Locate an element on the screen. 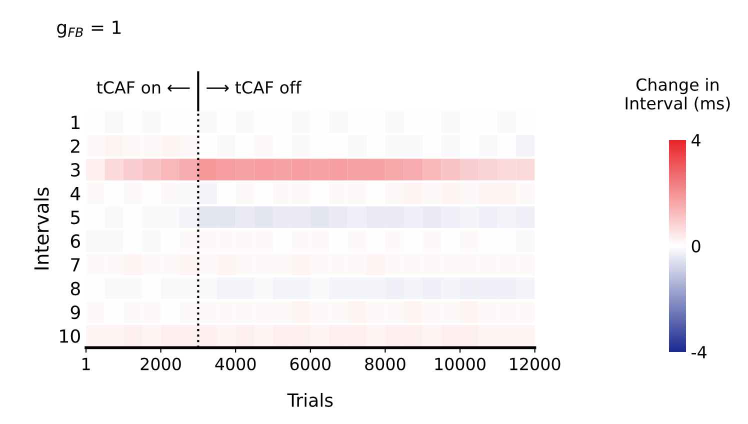 The height and width of the screenshot is (424, 748). y-tick-label: 3 is located at coordinates (75, 170).